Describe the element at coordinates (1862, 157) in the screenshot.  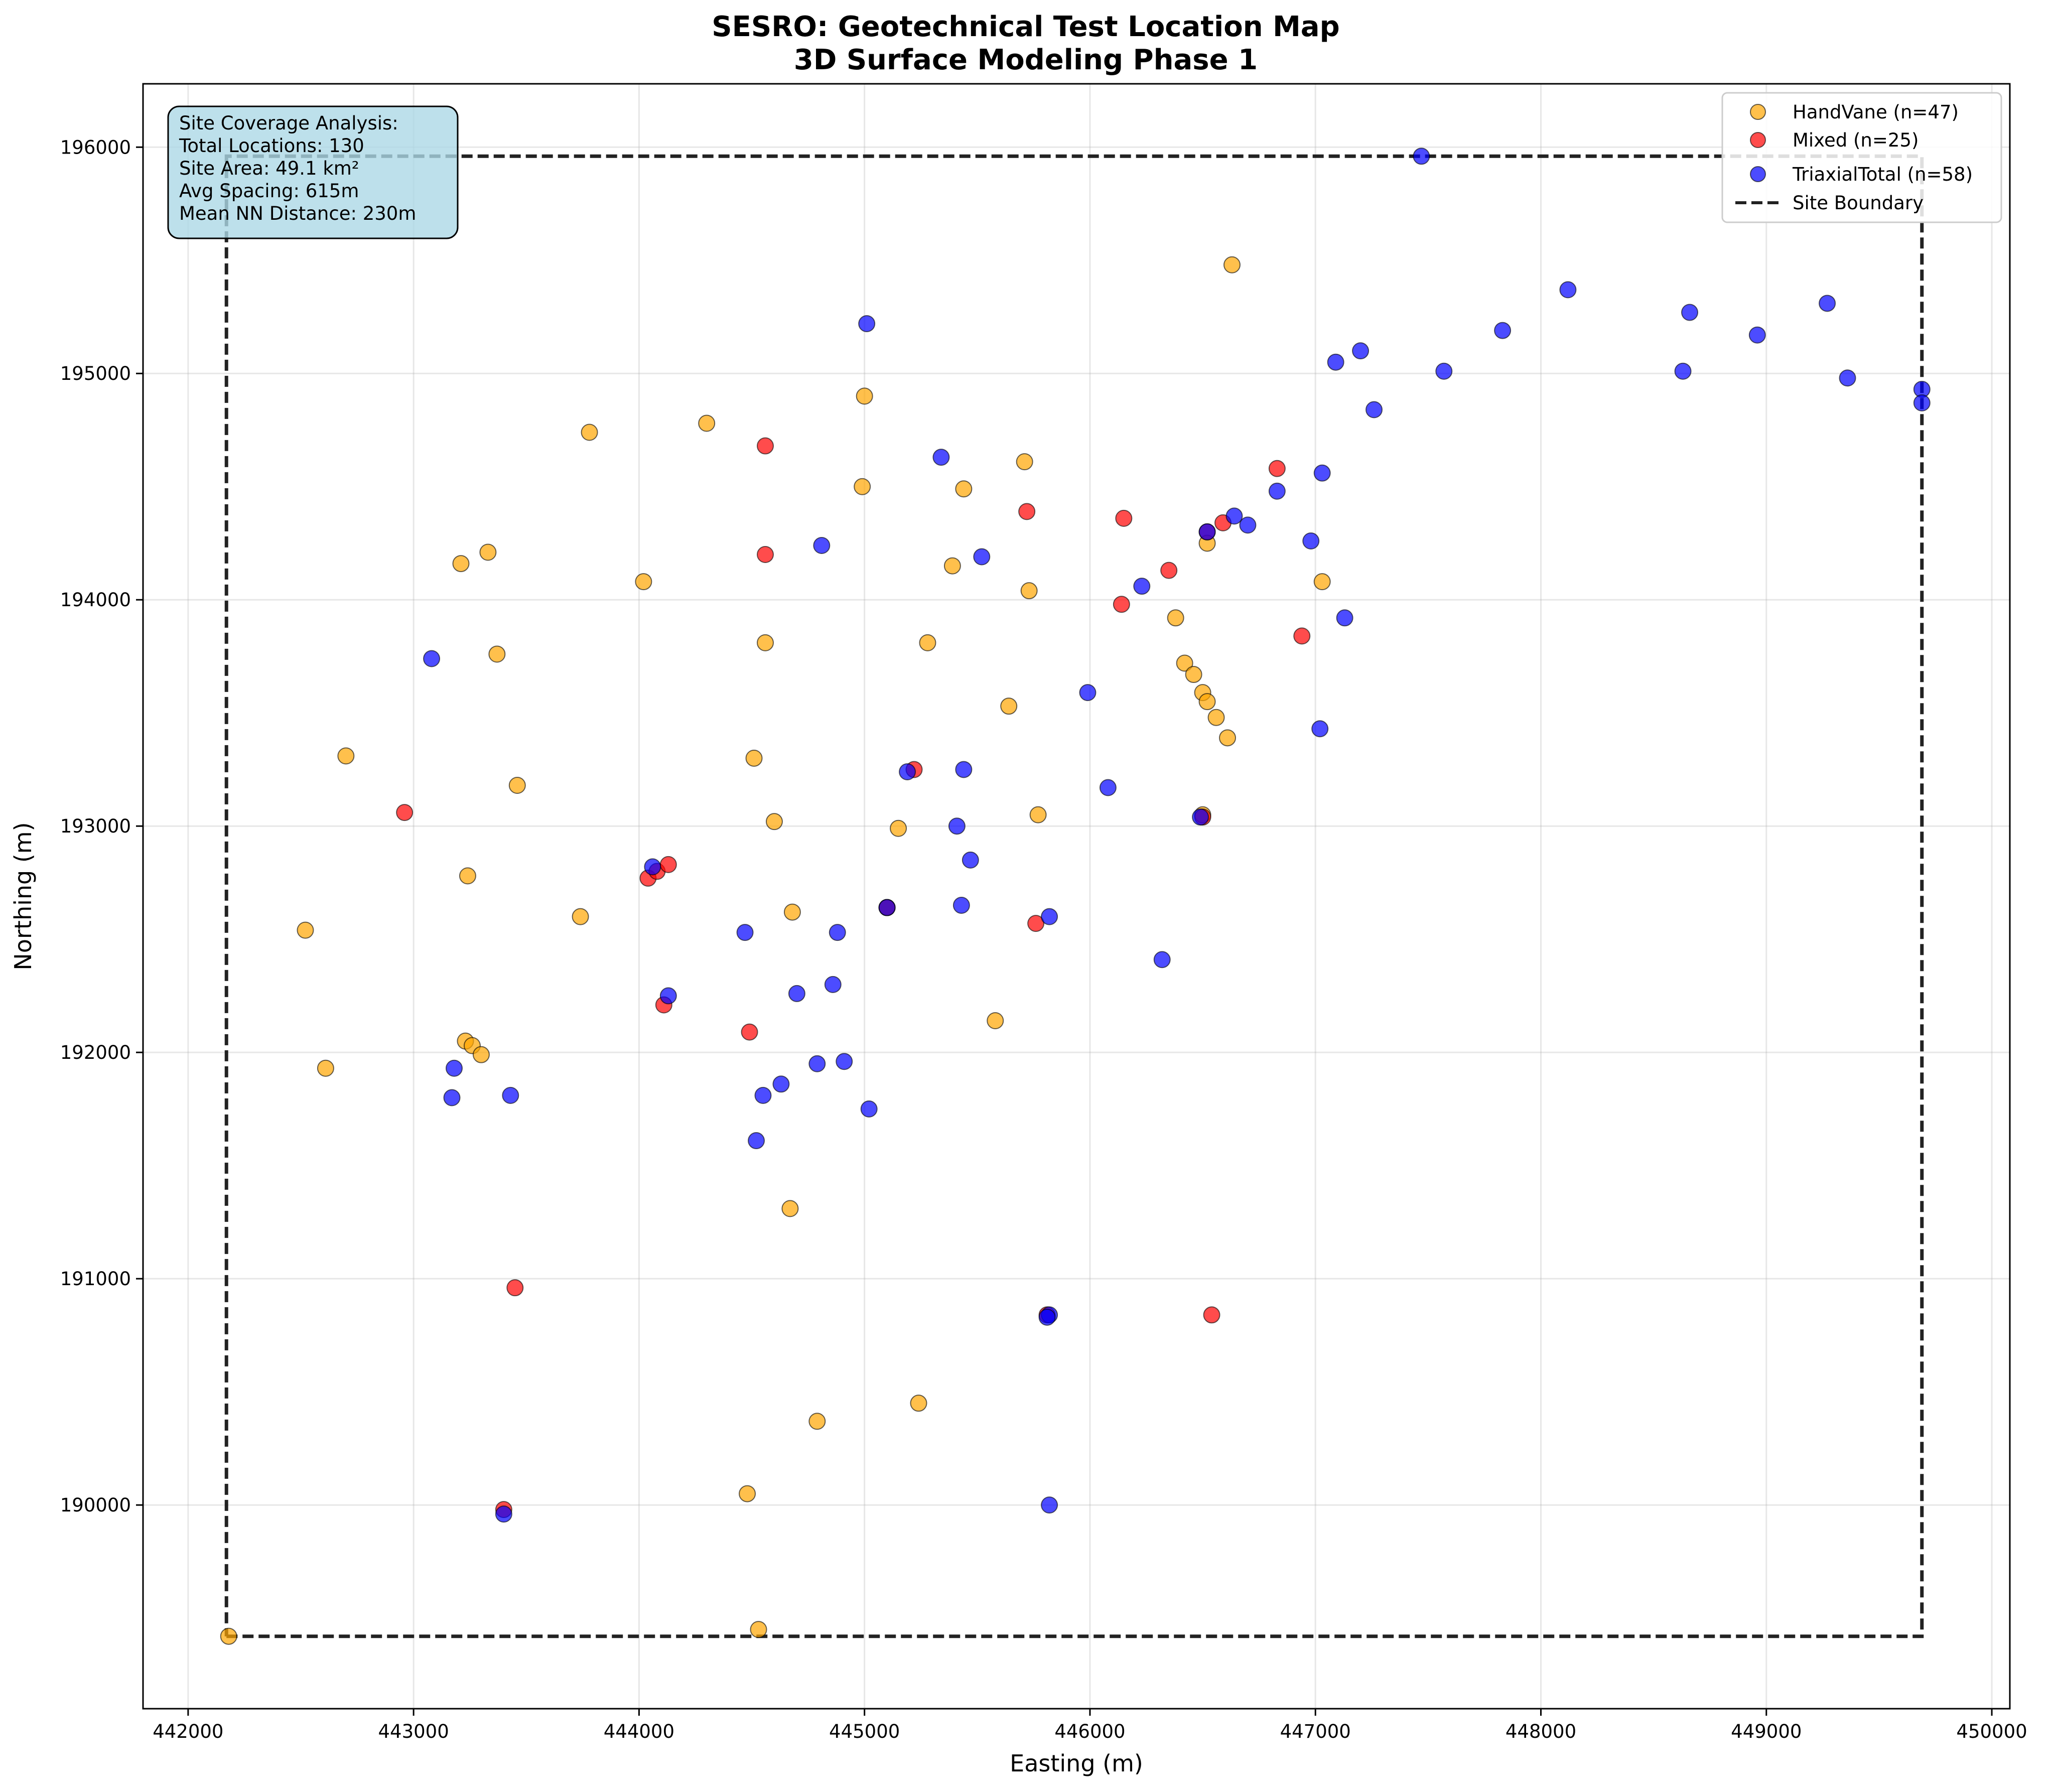
I see `legend-frame` at that location.